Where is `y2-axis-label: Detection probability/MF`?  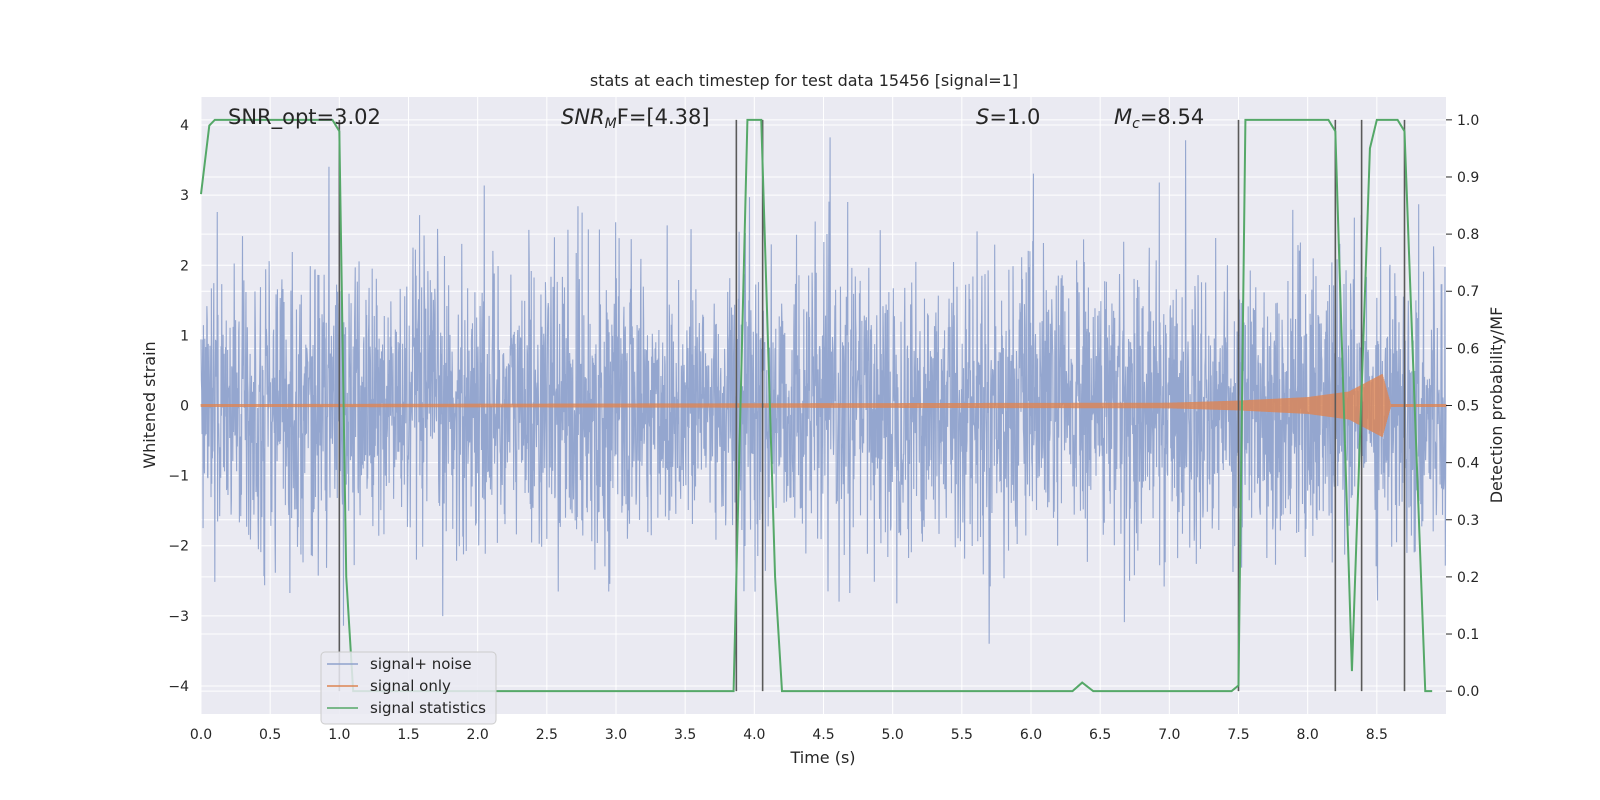 y2-axis-label: Detection probability/MF is located at coordinates (1496, 405).